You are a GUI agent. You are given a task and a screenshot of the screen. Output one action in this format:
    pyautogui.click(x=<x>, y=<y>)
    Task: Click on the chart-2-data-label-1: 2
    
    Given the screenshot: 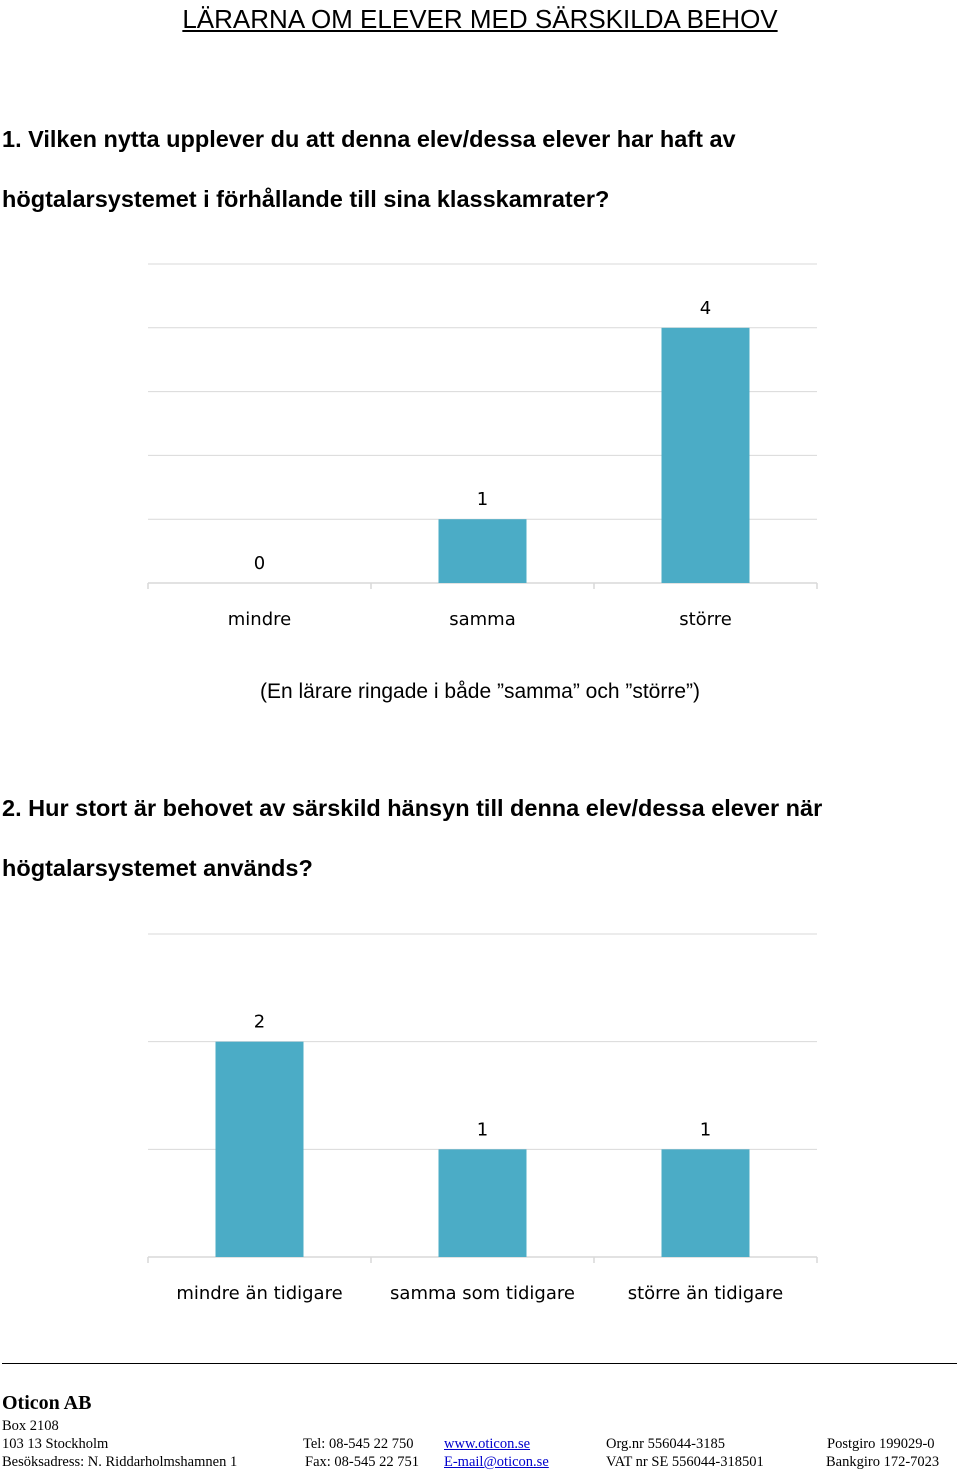 What is the action you would take?
    pyautogui.click(x=259, y=1022)
    